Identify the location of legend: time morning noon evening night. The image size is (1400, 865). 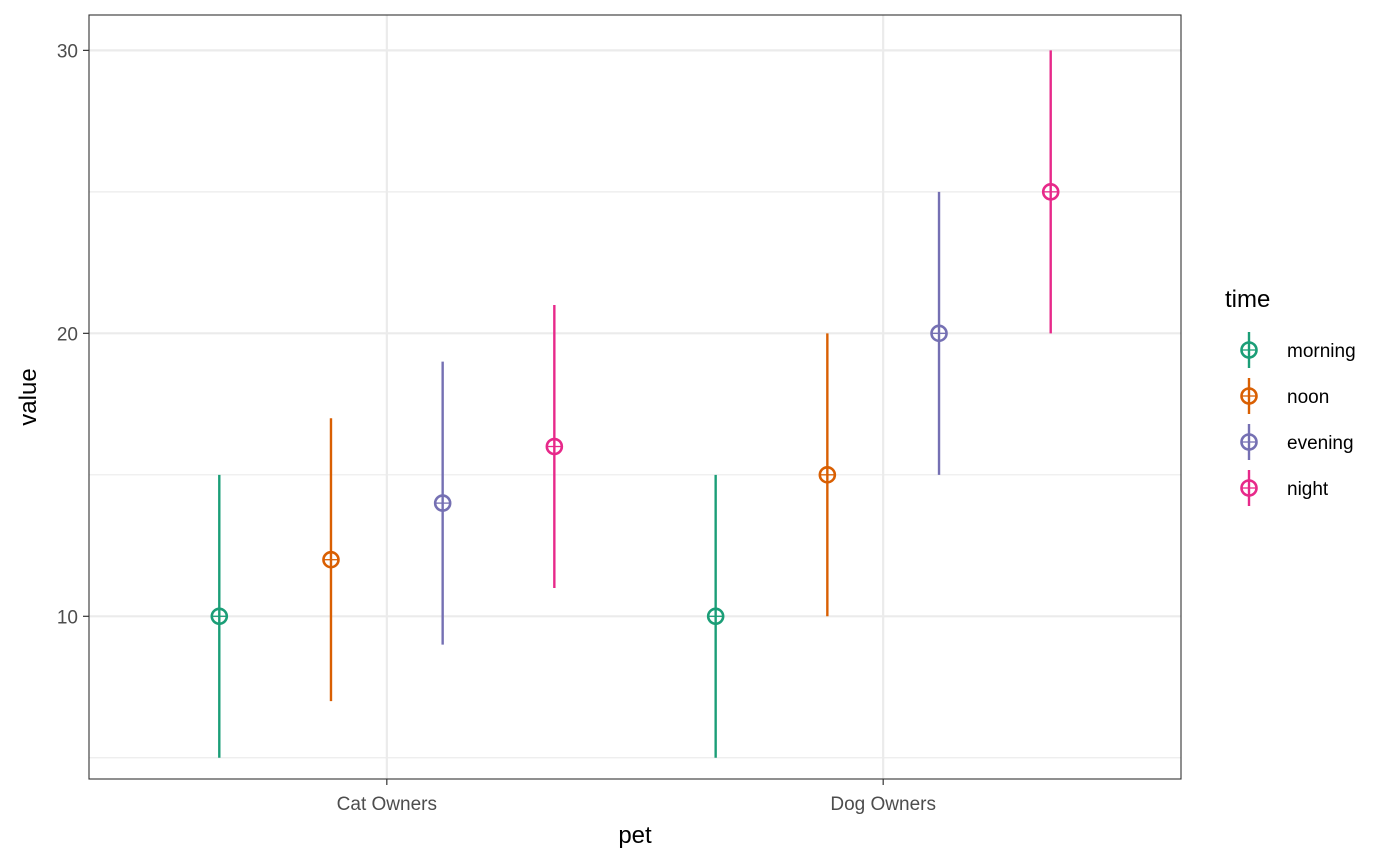
(1290, 396).